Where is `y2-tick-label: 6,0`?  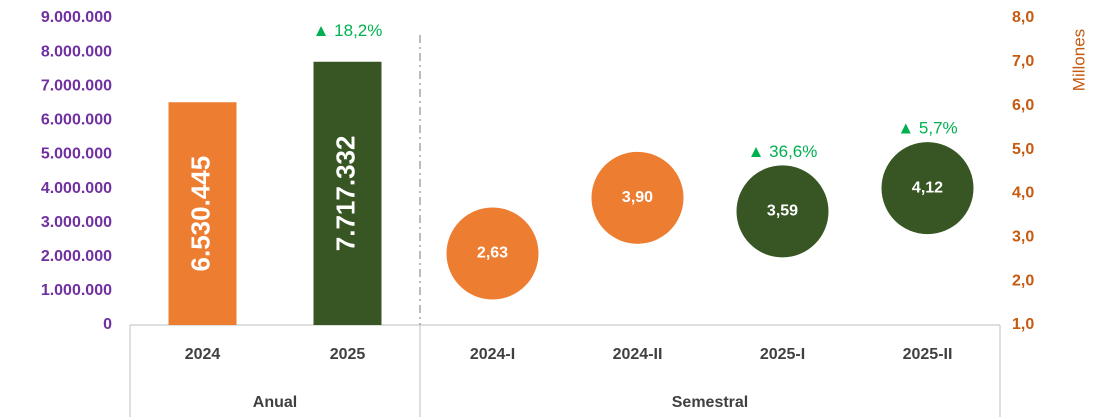
y2-tick-label: 6,0 is located at coordinates (1023, 105).